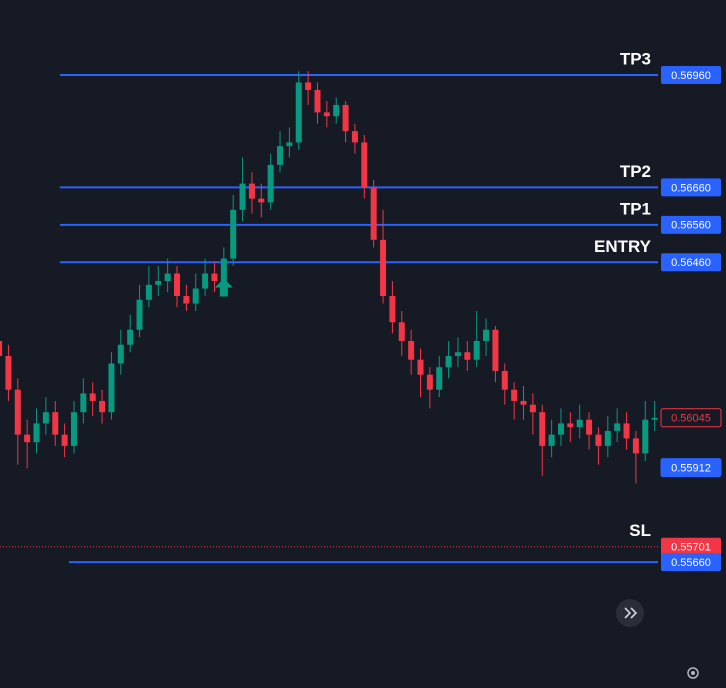 The image size is (726, 688). What do you see at coordinates (635, 58) in the screenshot?
I see `level-name: TP3` at bounding box center [635, 58].